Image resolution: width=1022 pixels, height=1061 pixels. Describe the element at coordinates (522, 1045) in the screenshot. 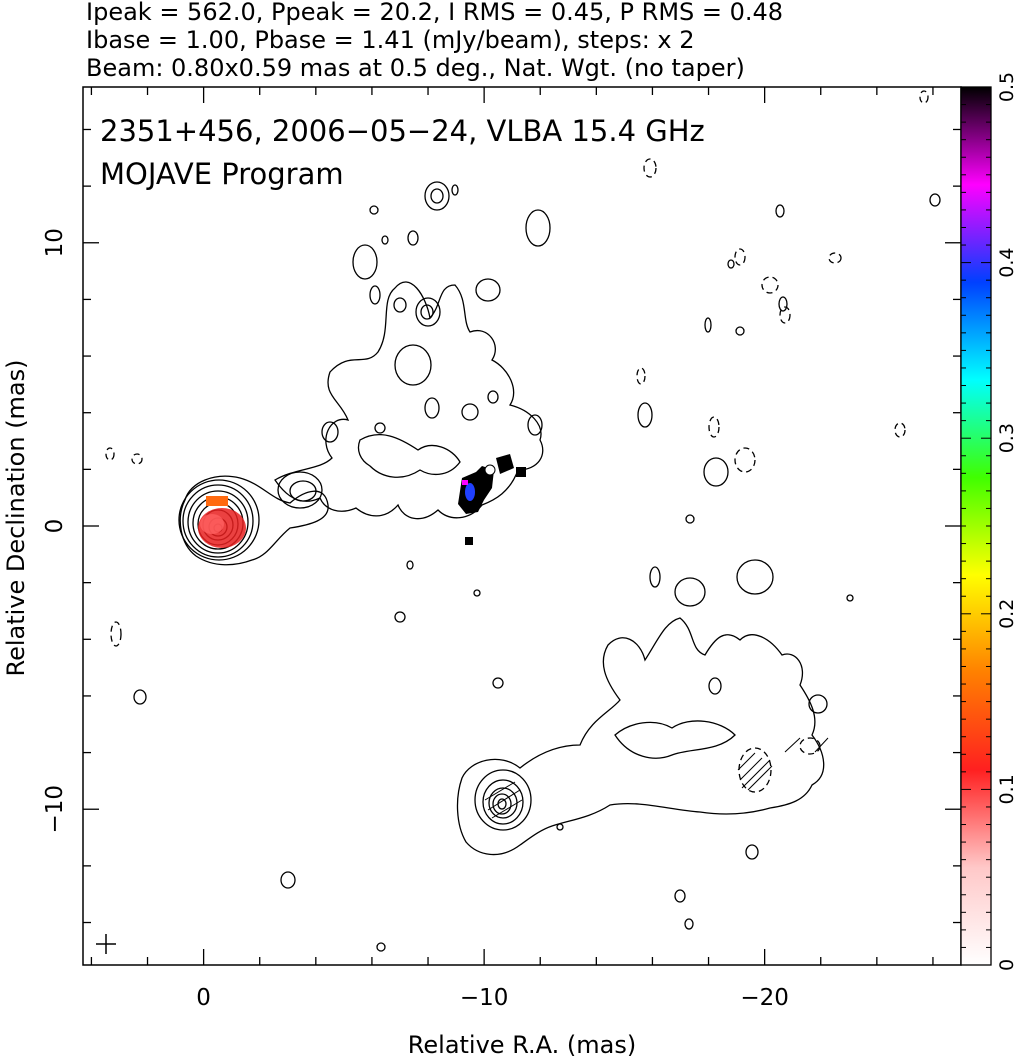

I see `x-axis-title: Relative R.A. (mas)` at that location.